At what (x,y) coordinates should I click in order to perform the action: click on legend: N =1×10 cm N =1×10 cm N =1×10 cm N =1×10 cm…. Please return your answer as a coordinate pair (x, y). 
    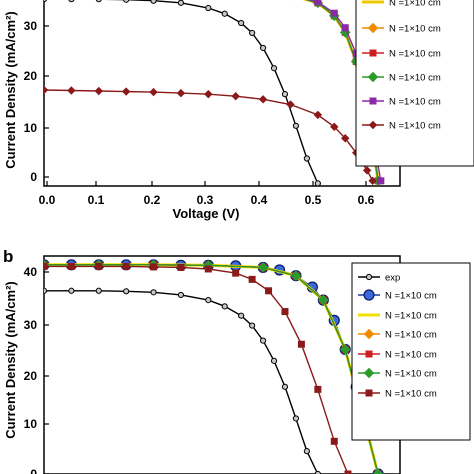
    Looking at the image, I should click on (414, 83).